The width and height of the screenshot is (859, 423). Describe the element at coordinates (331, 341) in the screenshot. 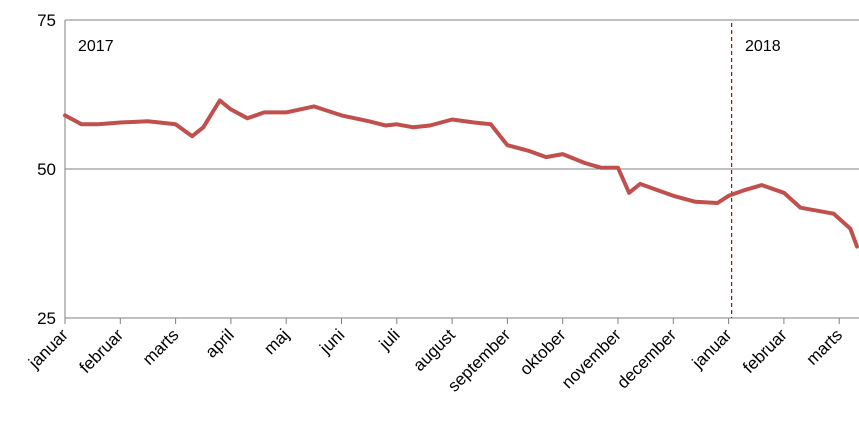

I see `x-tick-label: juni` at that location.